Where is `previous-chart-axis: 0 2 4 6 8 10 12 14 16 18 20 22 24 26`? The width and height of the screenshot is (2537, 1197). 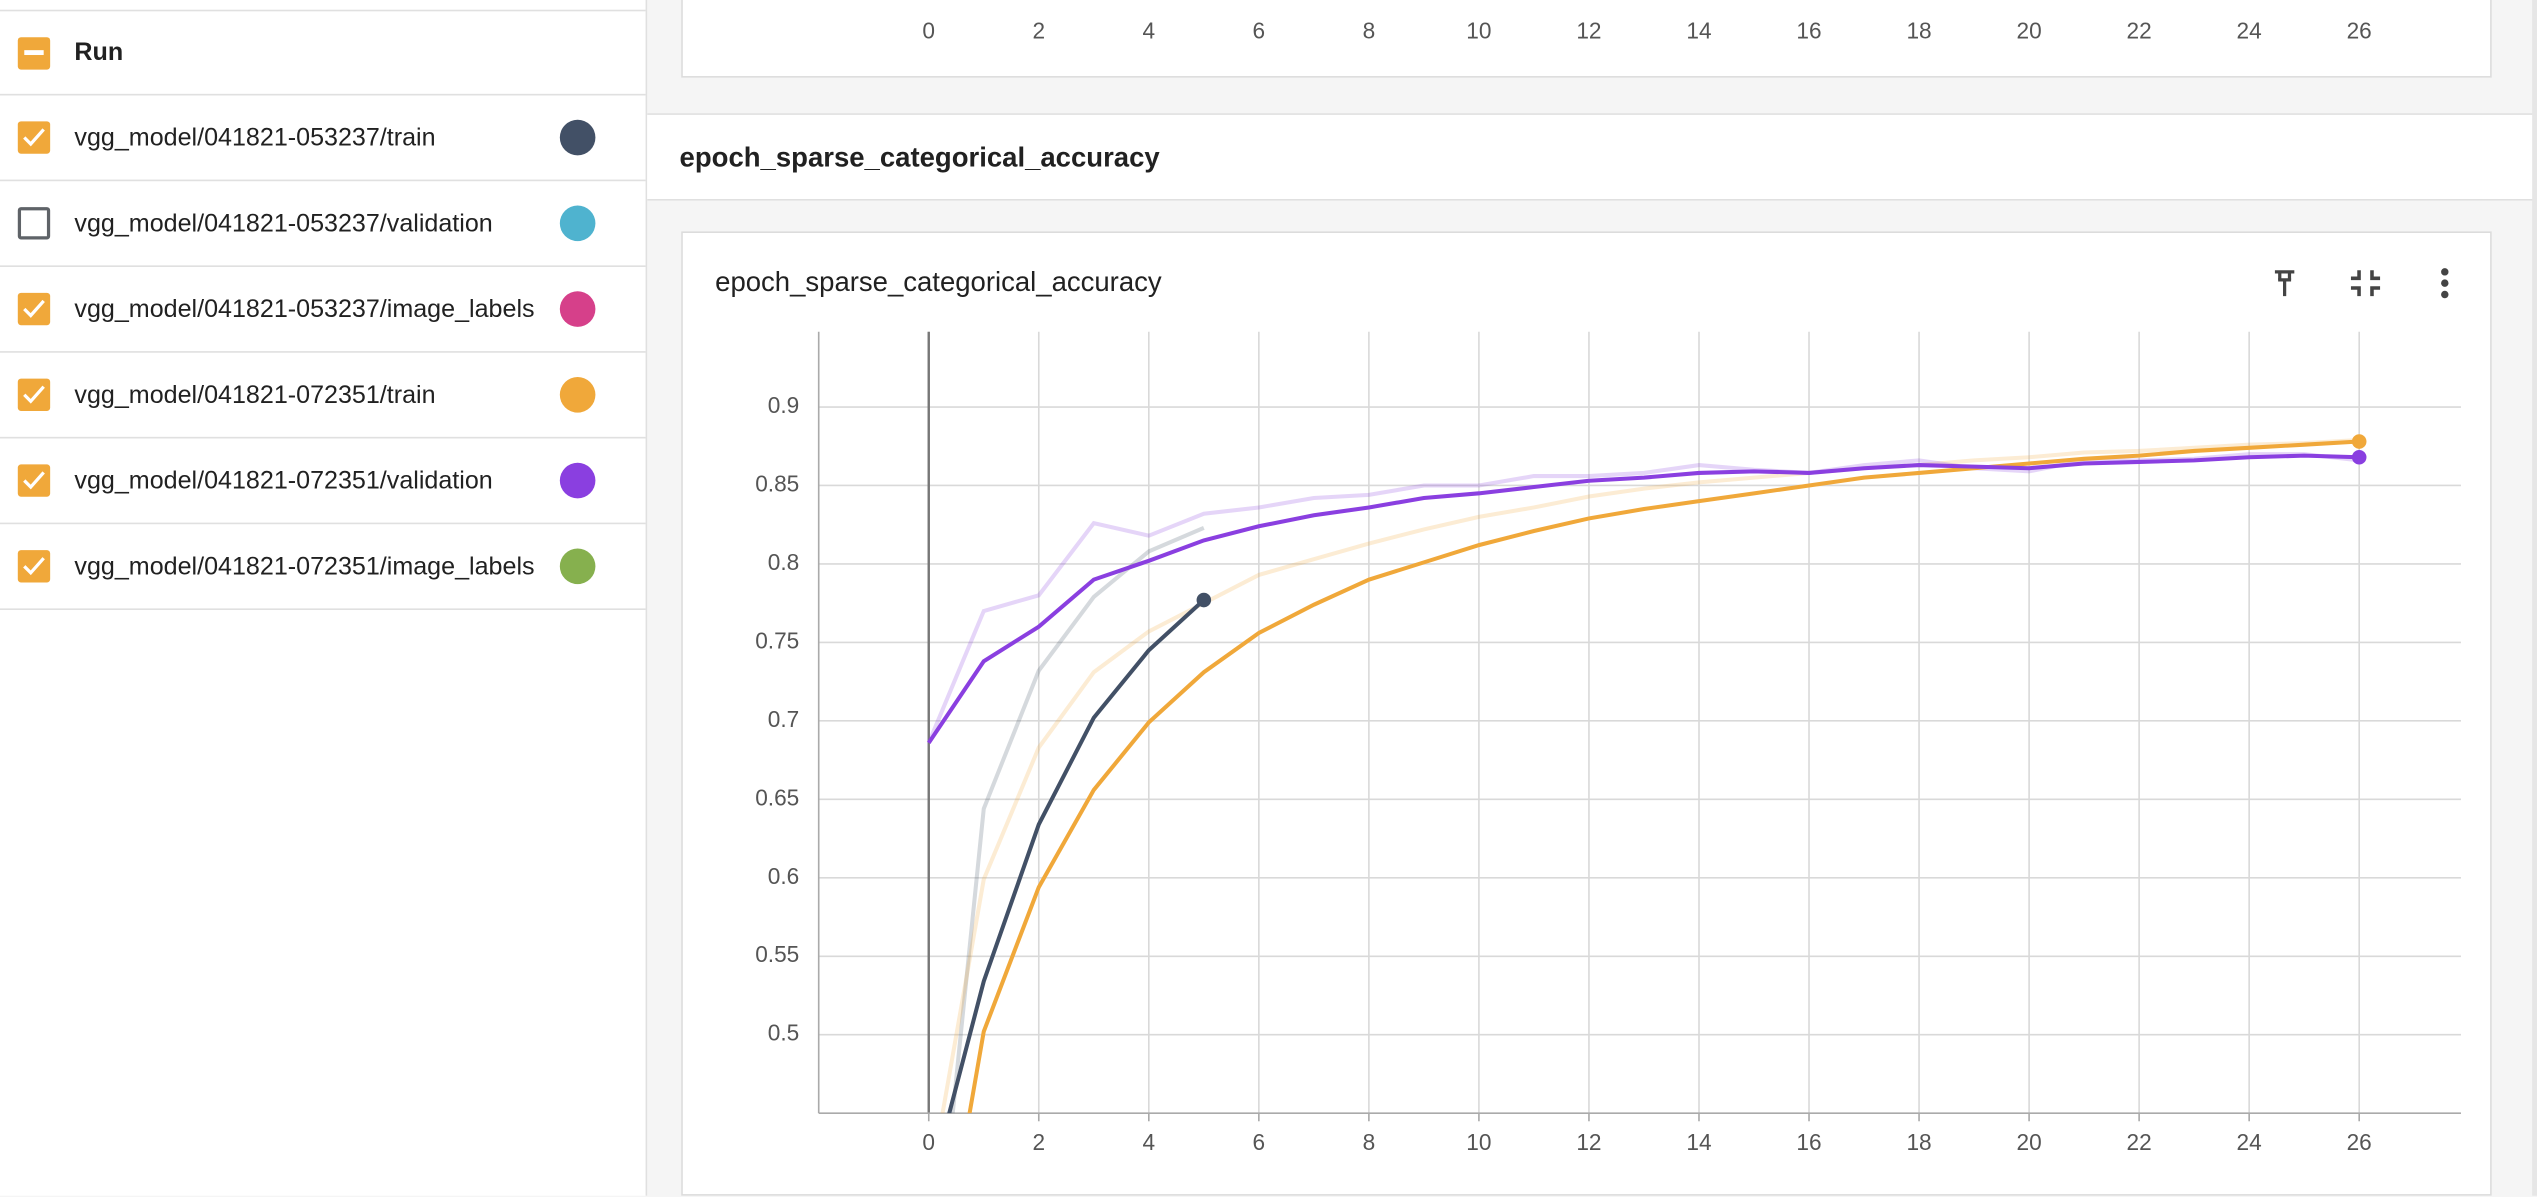
previous-chart-axis: 0 2 4 6 8 10 12 14 16 18 20 22 24 26 is located at coordinates (1647, 30).